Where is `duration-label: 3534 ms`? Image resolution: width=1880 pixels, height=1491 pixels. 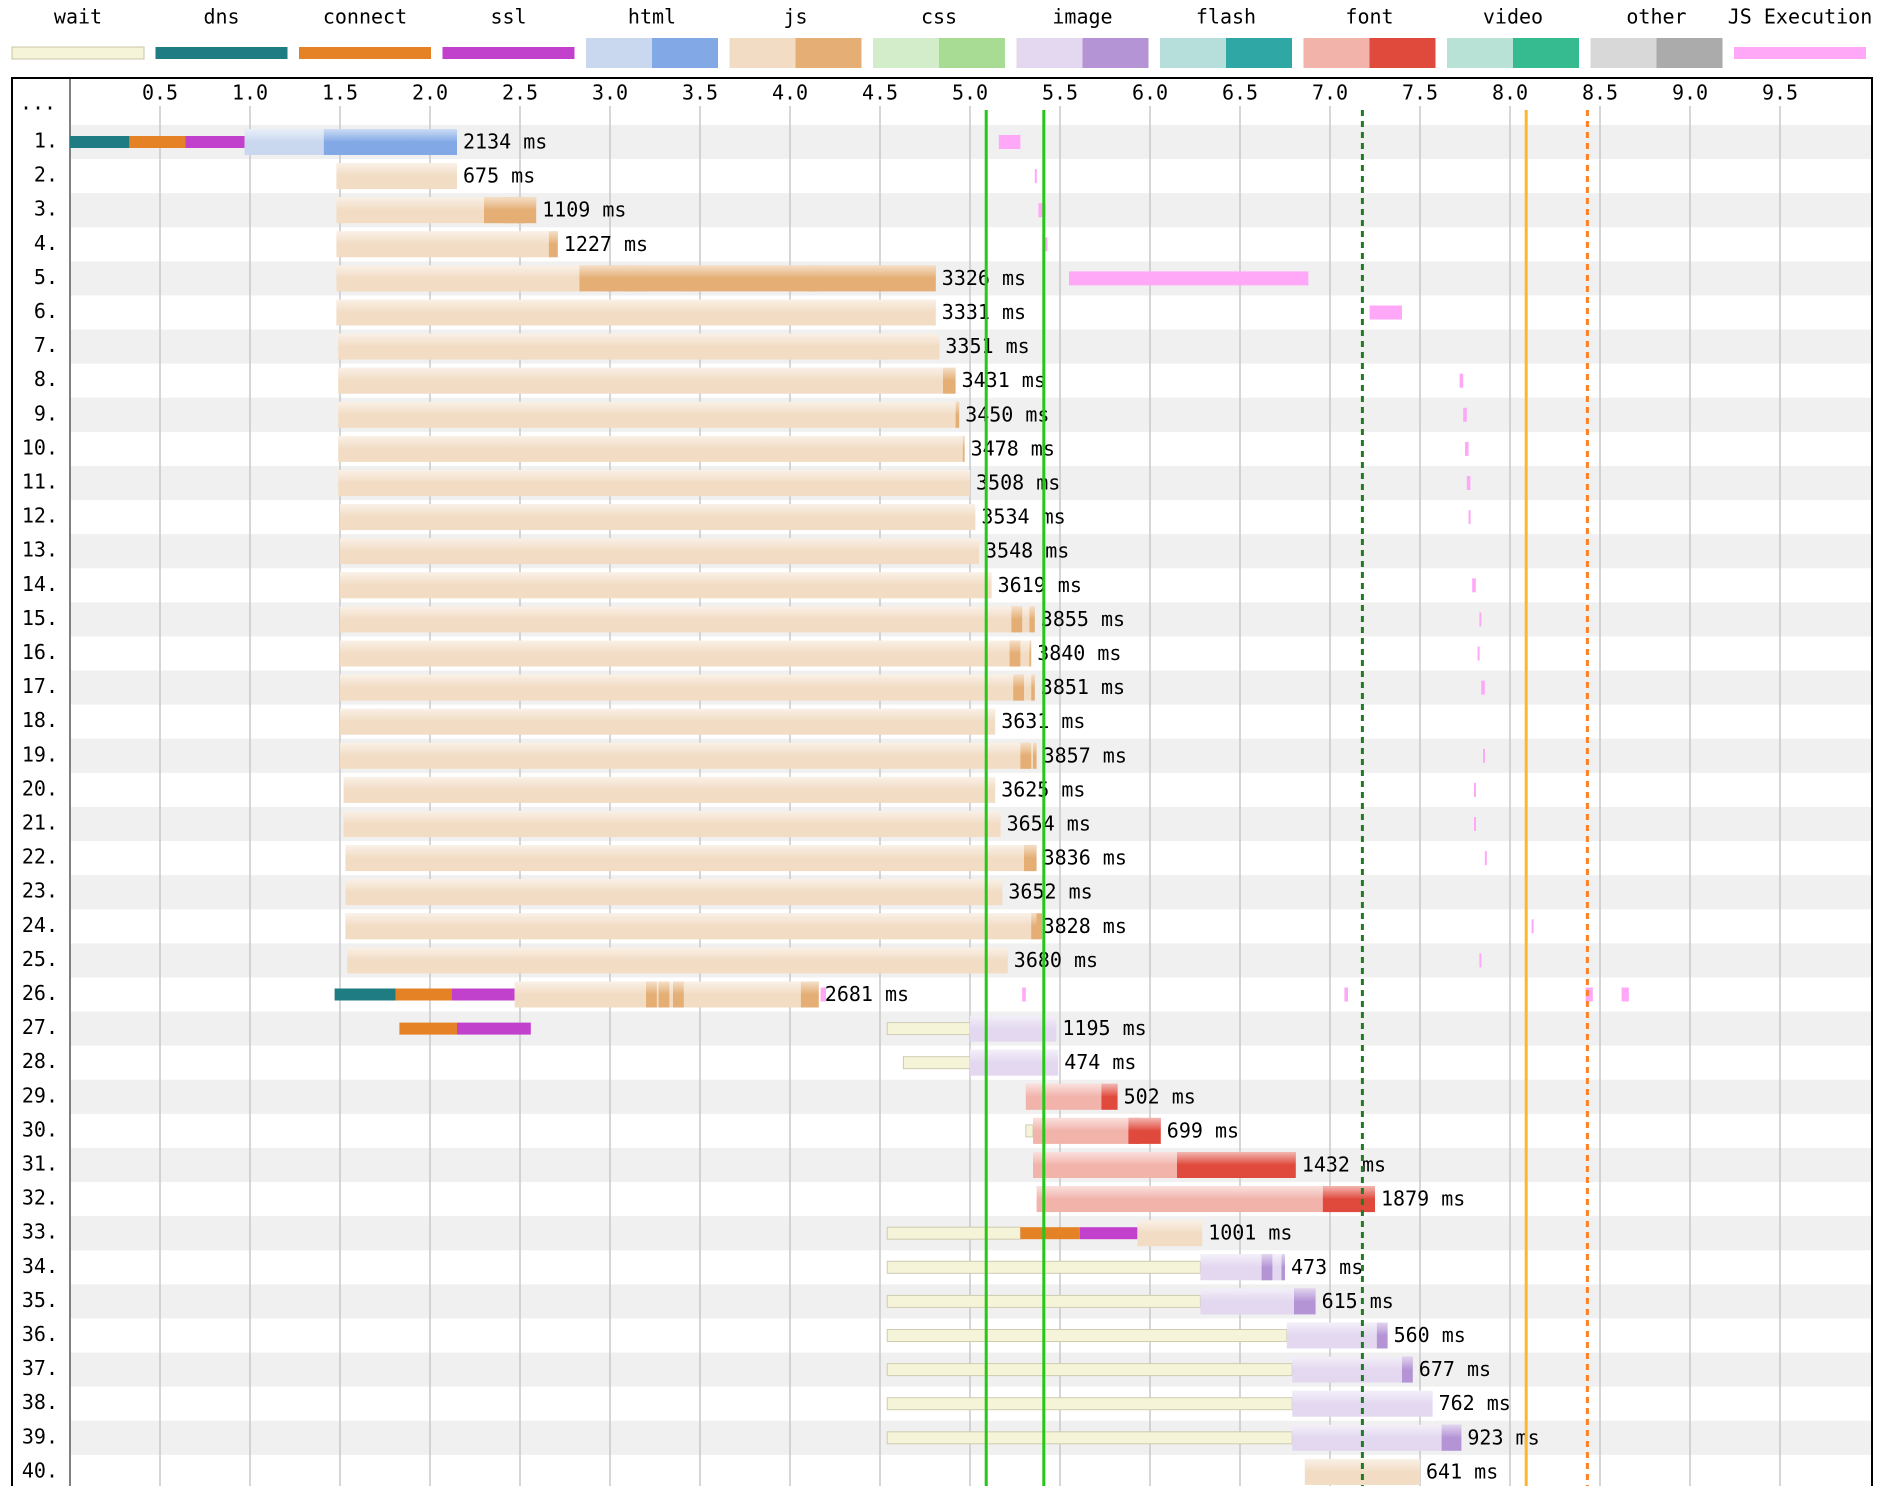
duration-label: 3534 ms is located at coordinates (1023, 517).